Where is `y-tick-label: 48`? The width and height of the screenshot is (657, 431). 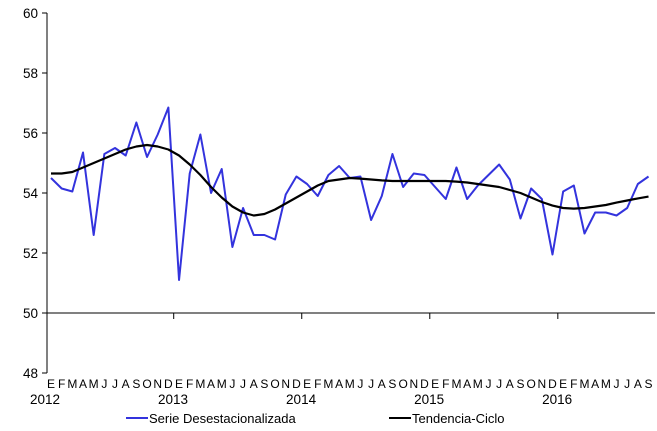
y-tick-label: 48 is located at coordinates (30, 373).